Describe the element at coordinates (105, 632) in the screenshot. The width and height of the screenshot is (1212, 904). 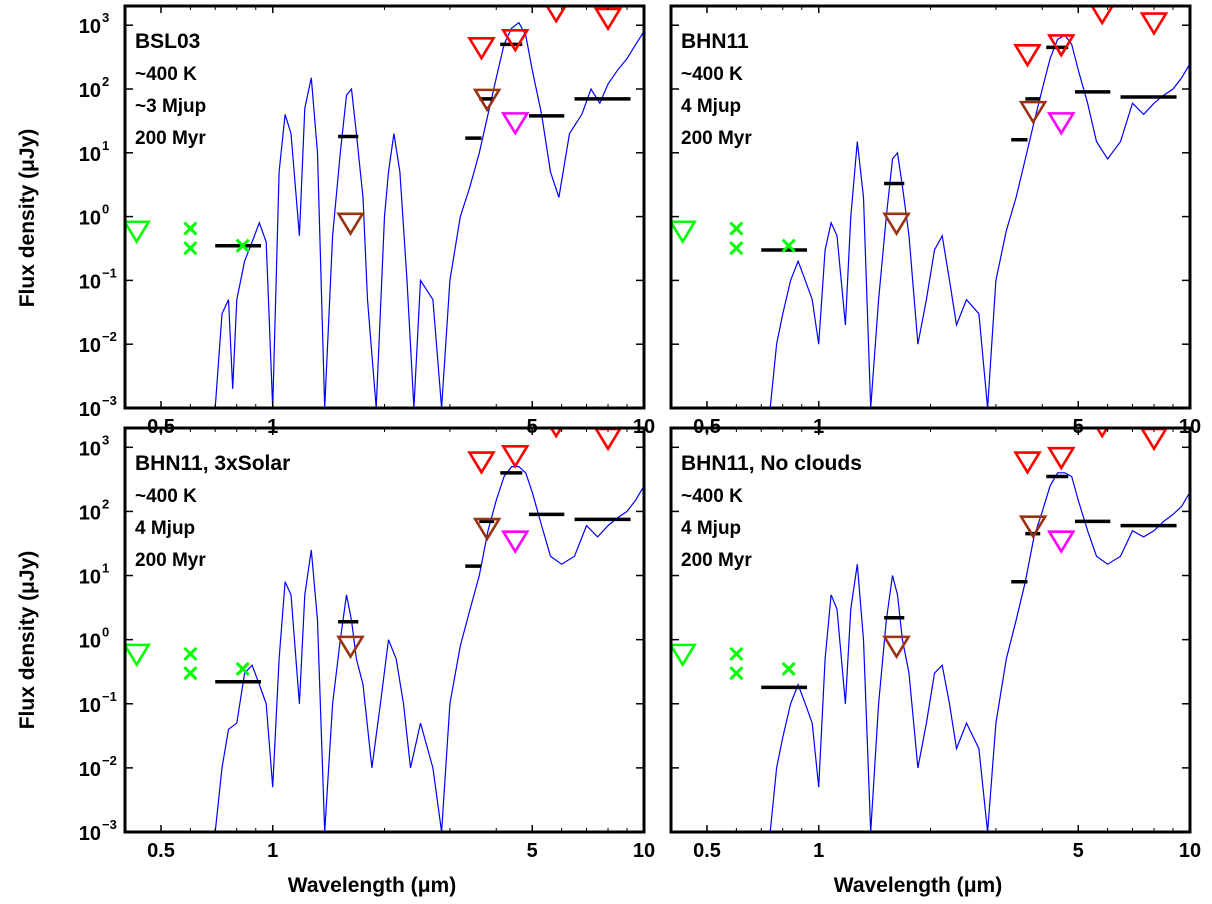
I see `y-tick-exponent: 0` at that location.